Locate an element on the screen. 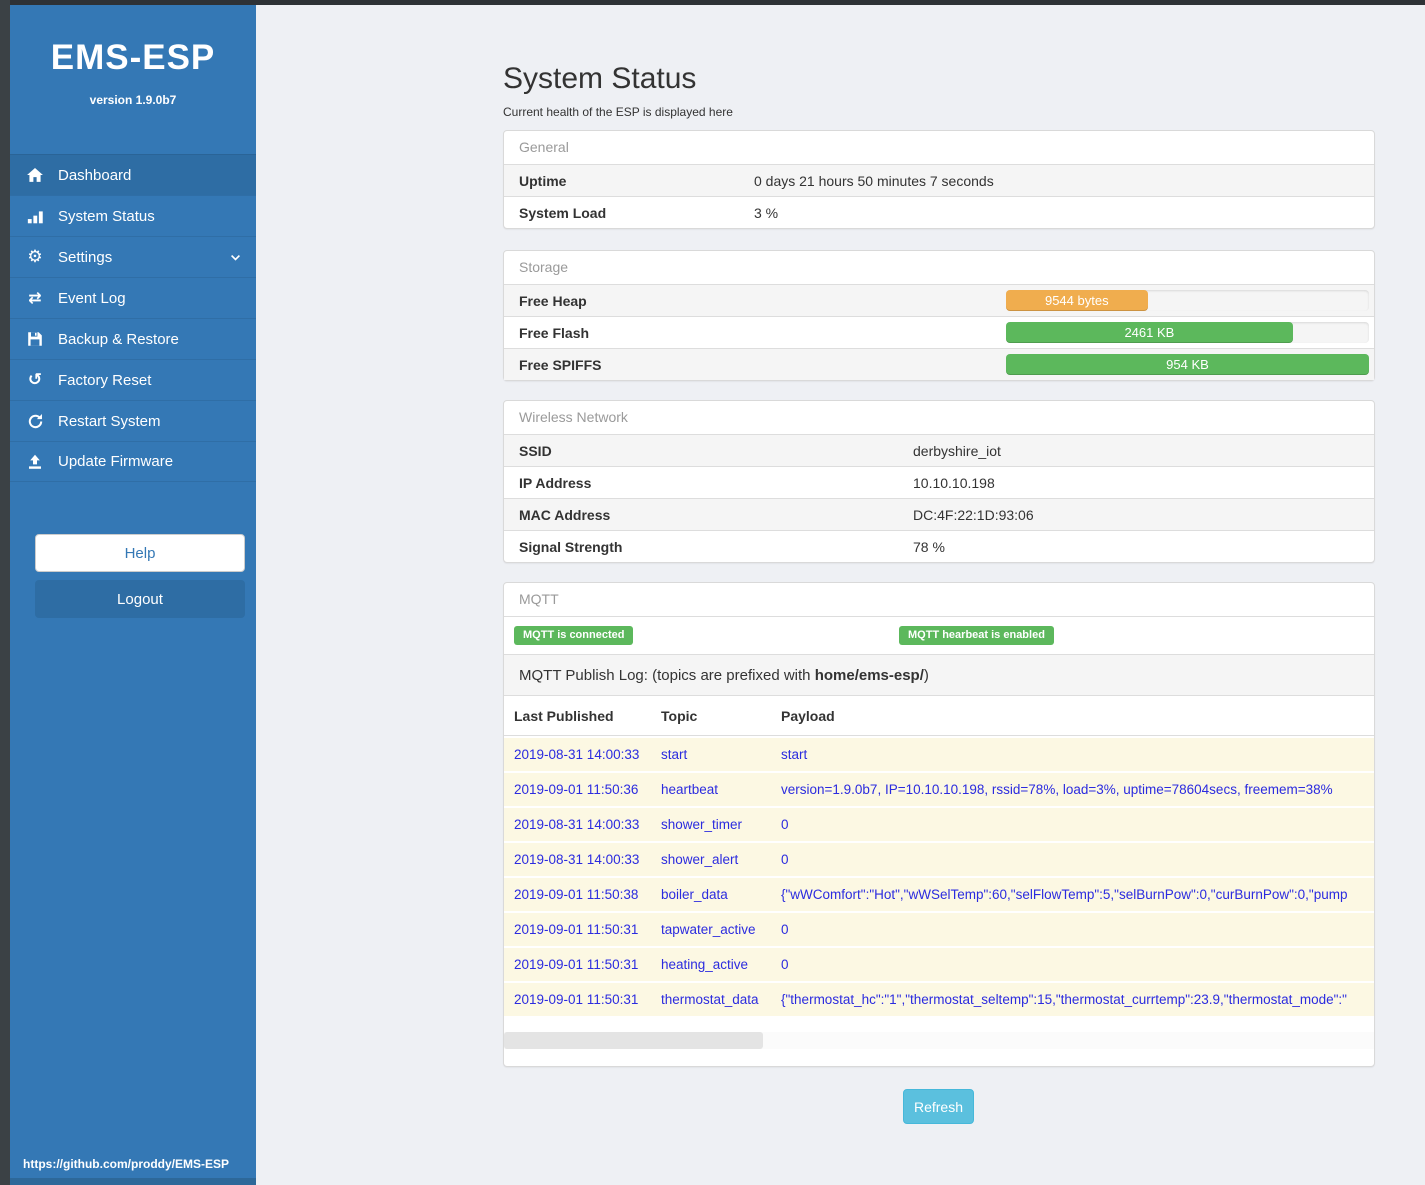 The image size is (1425, 1185). cell-topic: shower_timer is located at coordinates (702, 824).